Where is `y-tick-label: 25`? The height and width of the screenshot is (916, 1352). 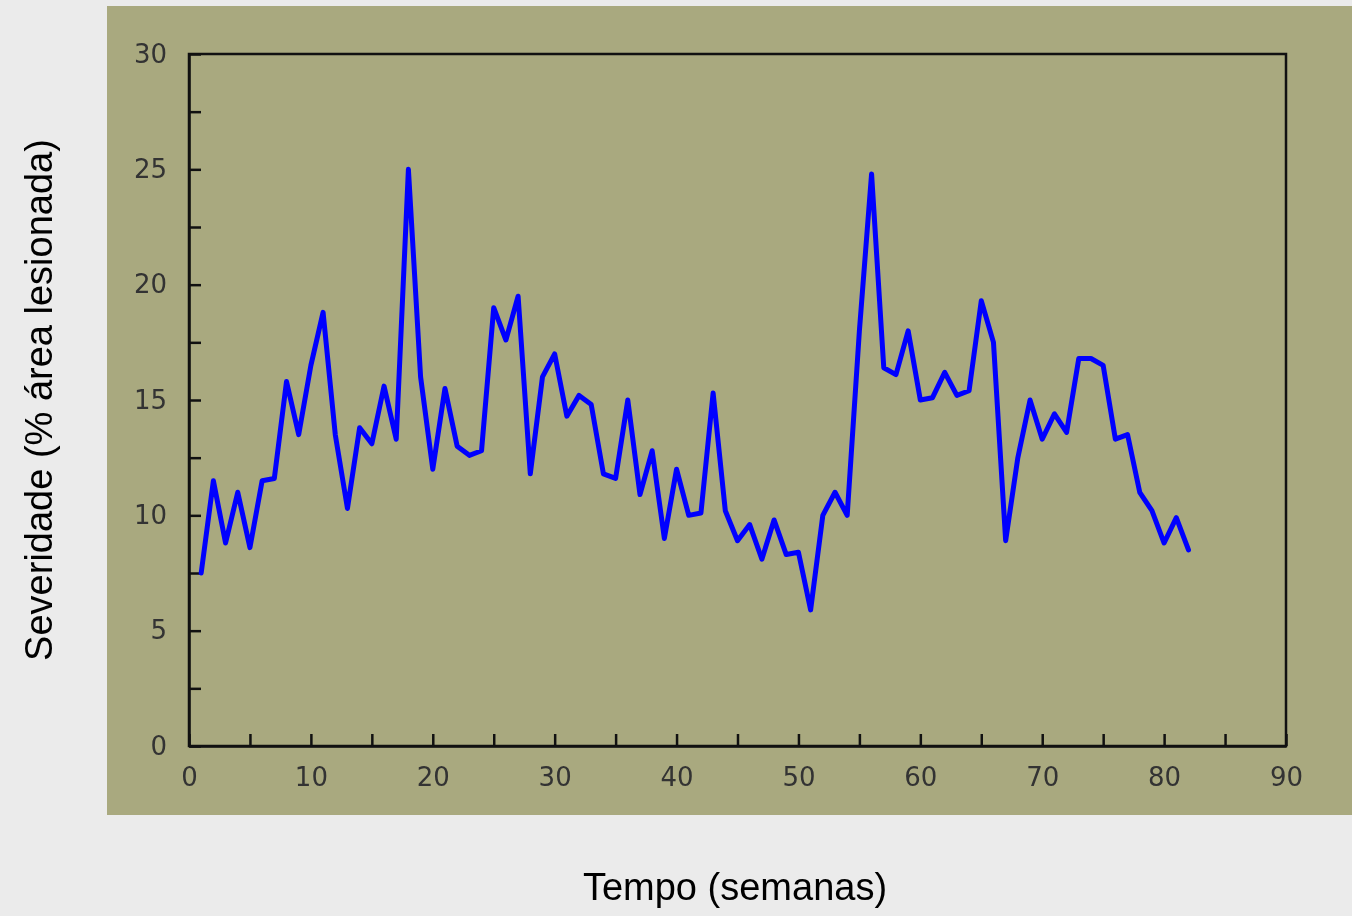
y-tick-label: 25 is located at coordinates (150, 169).